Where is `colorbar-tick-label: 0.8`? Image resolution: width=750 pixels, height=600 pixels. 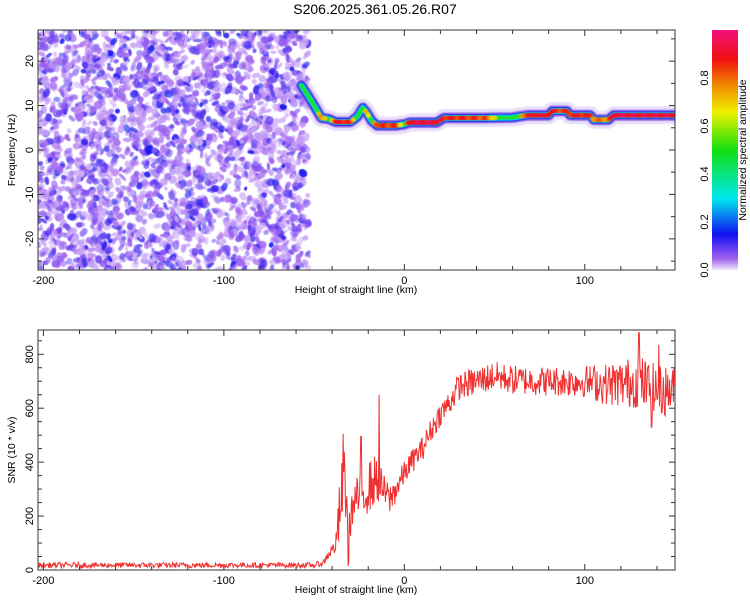
colorbar-tick-label: 0.8 is located at coordinates (705, 77).